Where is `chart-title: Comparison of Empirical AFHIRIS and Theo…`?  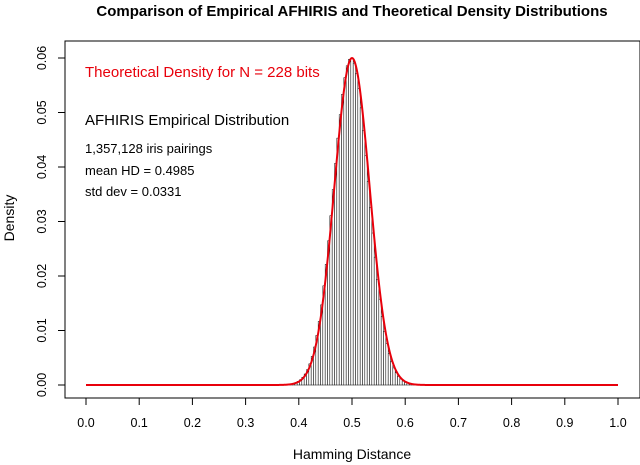
chart-title: Comparison of Empirical AFHIRIS and Theo… is located at coordinates (351, 11).